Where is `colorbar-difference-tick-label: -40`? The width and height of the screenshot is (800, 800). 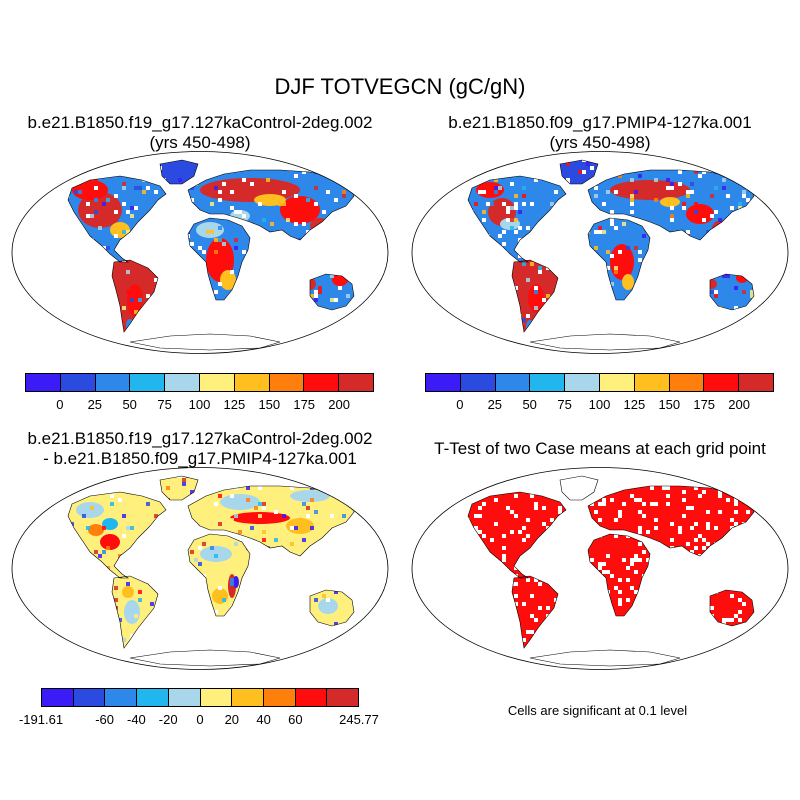
colorbar-difference-tick-label: -40 is located at coordinates (136, 719).